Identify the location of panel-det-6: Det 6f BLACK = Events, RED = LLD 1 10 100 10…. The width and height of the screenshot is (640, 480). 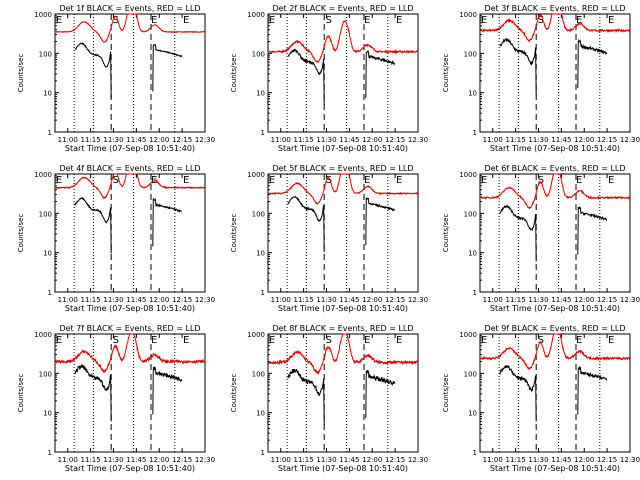
(541, 238).